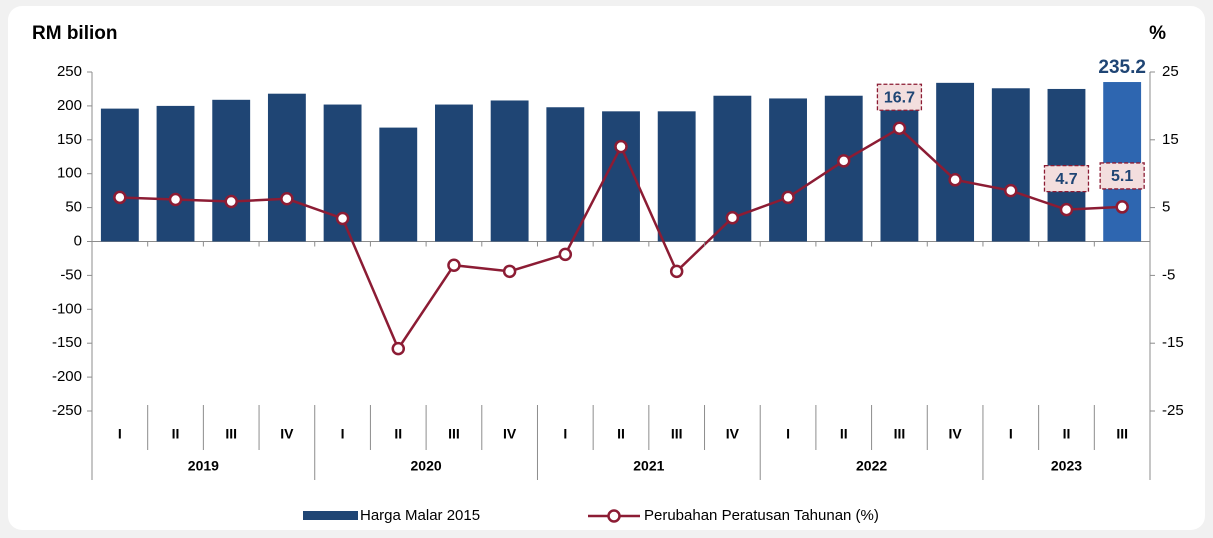 The width and height of the screenshot is (1213, 538). I want to click on group-label: 2019, so click(203, 466).